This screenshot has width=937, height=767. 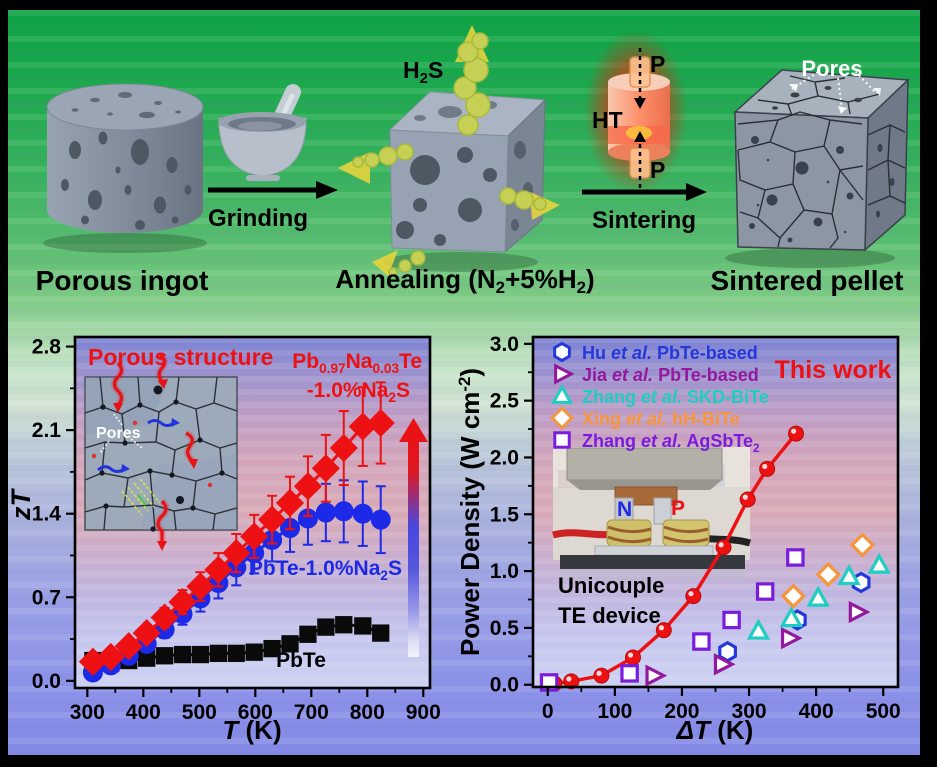 What do you see at coordinates (46, 597) in the screenshot?
I see `svg-text: 0.7` at bounding box center [46, 597].